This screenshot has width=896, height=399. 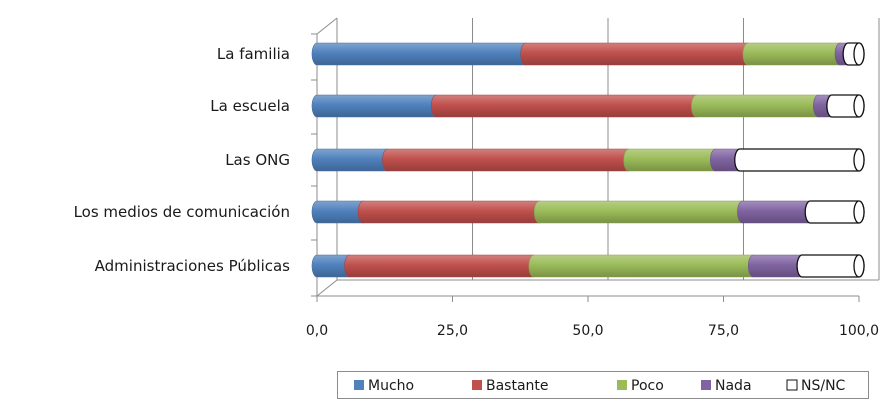 I want to click on category-label: Las ONG, so click(x=257, y=160).